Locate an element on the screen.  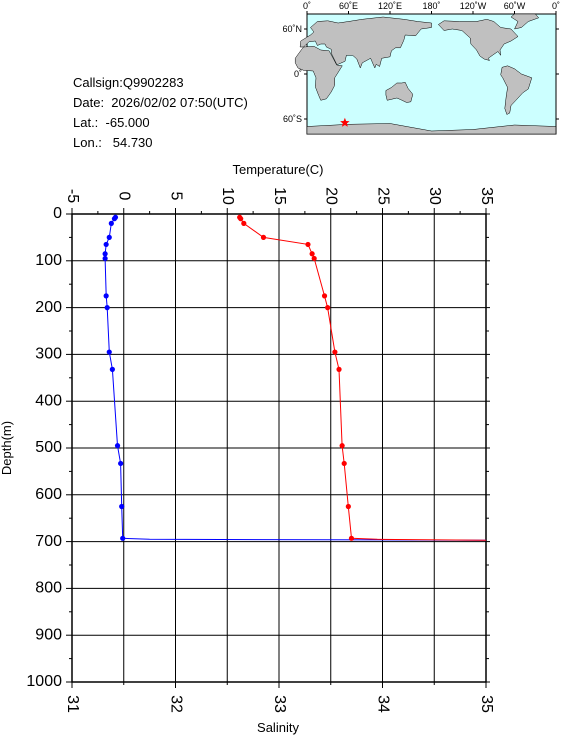
temperature-tick-label: 25 is located at coordinates (382, 196).